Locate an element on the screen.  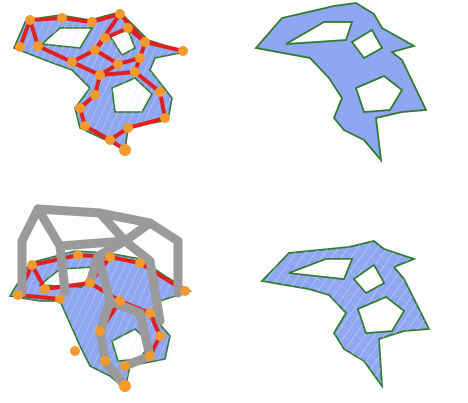
flat-surface-diagram is located at coordinates (341, 82).